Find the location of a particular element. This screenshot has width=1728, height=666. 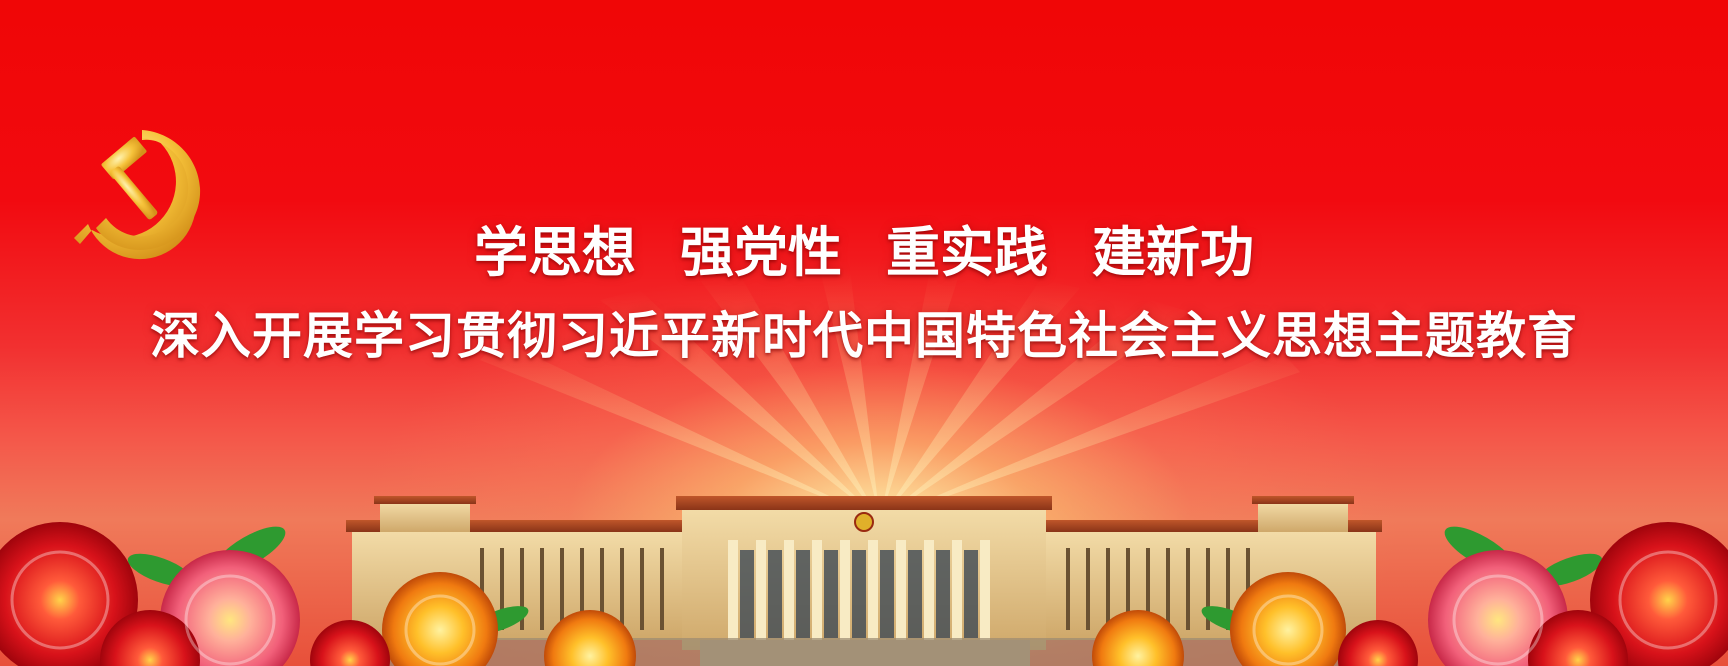

slogan-phrase: 强党性 is located at coordinates (761, 252).